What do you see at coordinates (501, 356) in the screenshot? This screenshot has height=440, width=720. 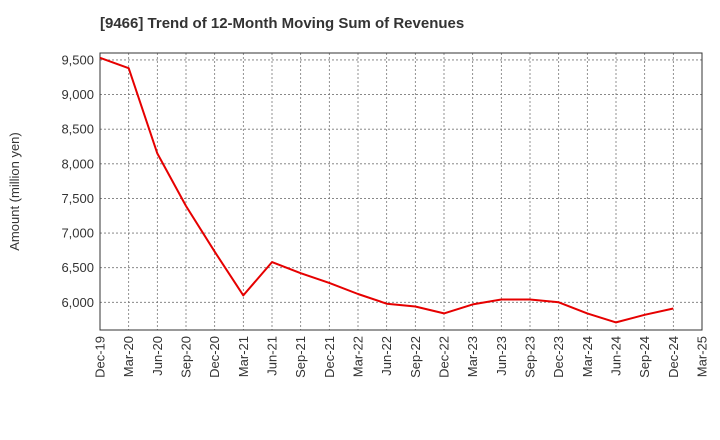 I see `x-tick-label: Jun-23` at bounding box center [501, 356].